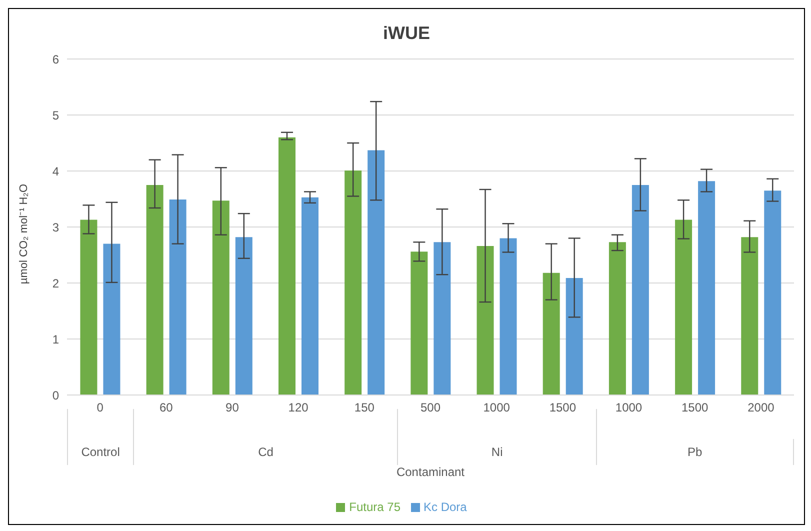  What do you see at coordinates (496, 452) in the screenshot?
I see `text: Ni` at bounding box center [496, 452].